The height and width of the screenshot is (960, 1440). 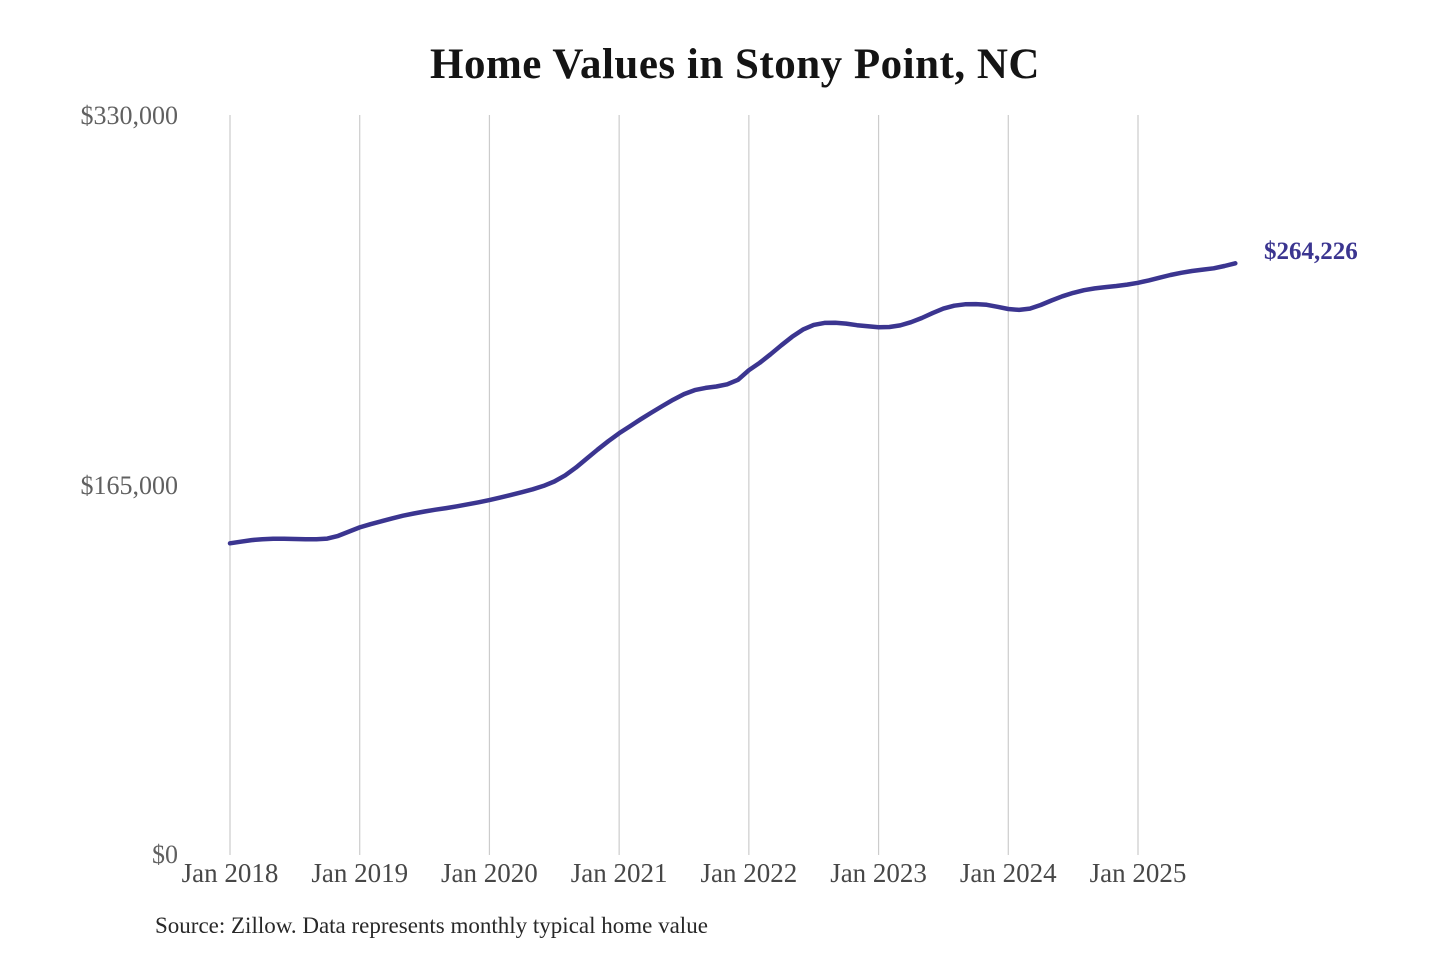 I want to click on x-tick-label-jan-2021: Jan 2021, so click(x=619, y=873).